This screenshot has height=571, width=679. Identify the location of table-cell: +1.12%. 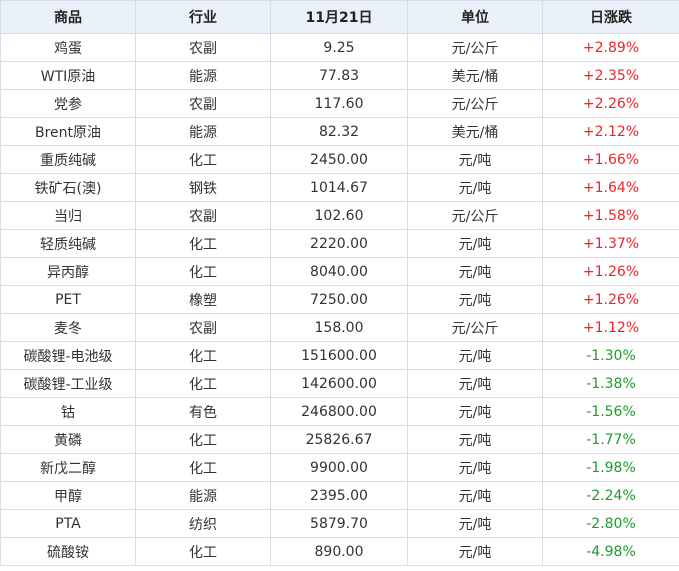
(610, 327).